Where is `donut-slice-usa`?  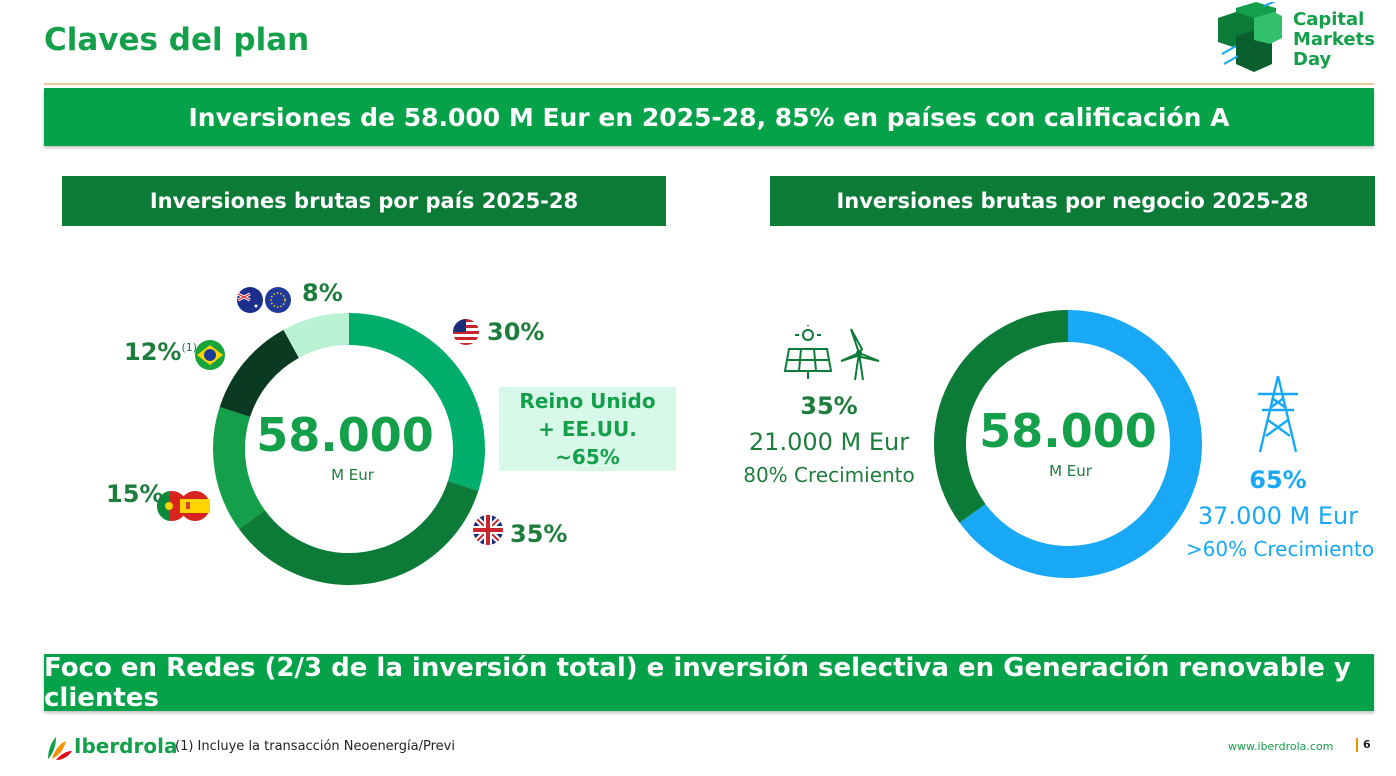
donut-slice-usa is located at coordinates (416, 402).